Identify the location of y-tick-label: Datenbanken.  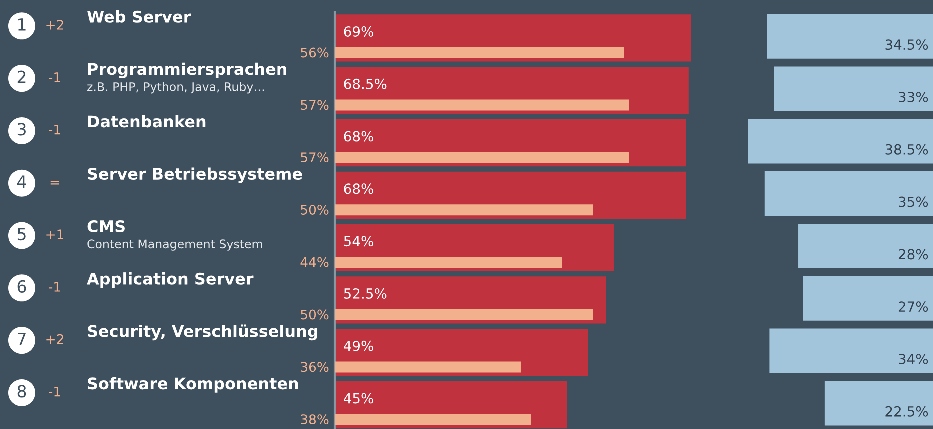
(147, 121).